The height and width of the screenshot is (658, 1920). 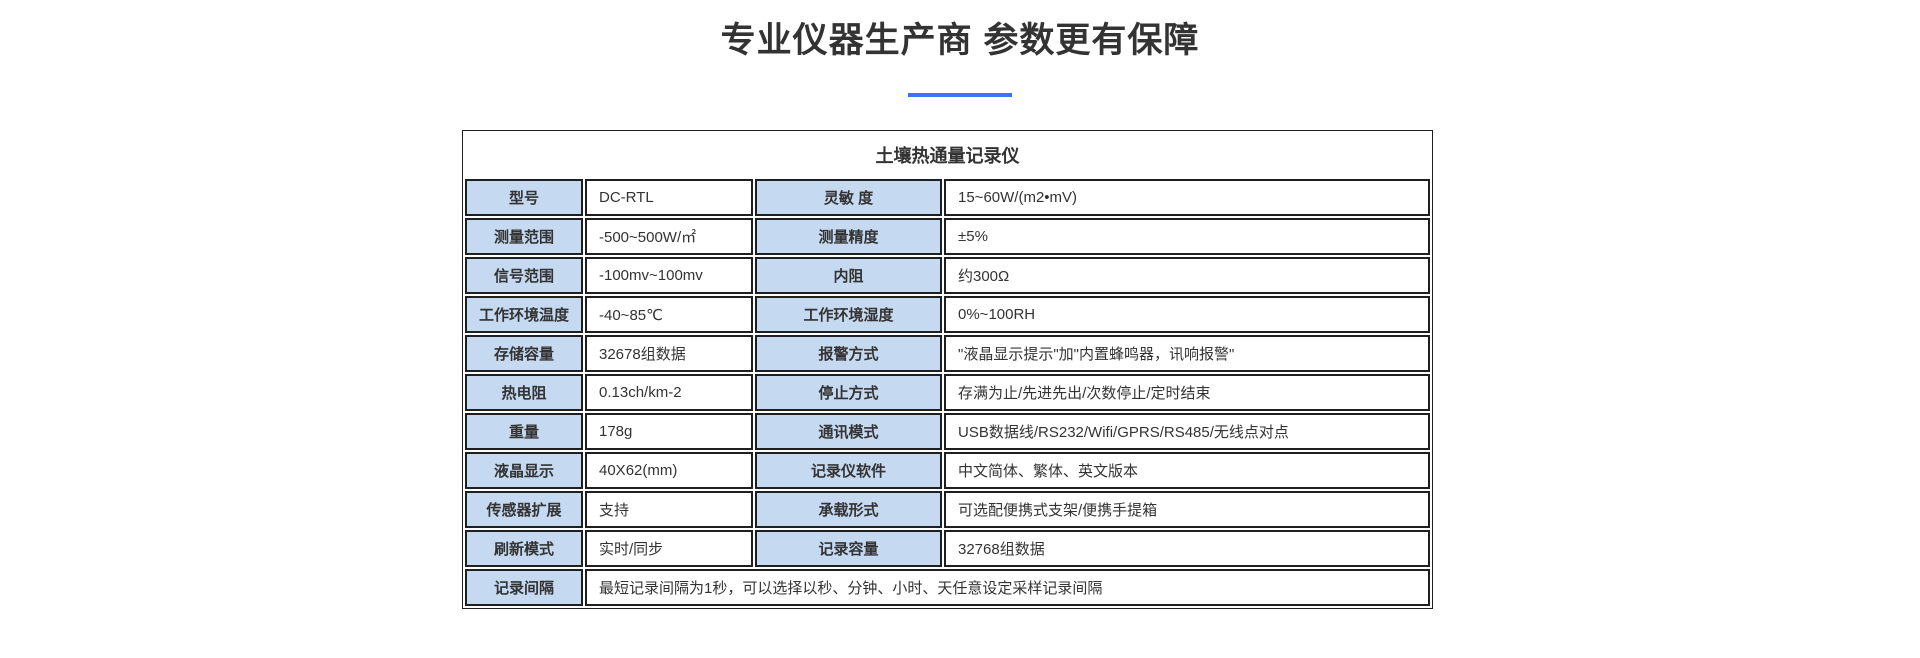 I want to click on spec-label-cell: 测量精度, so click(x=848, y=236).